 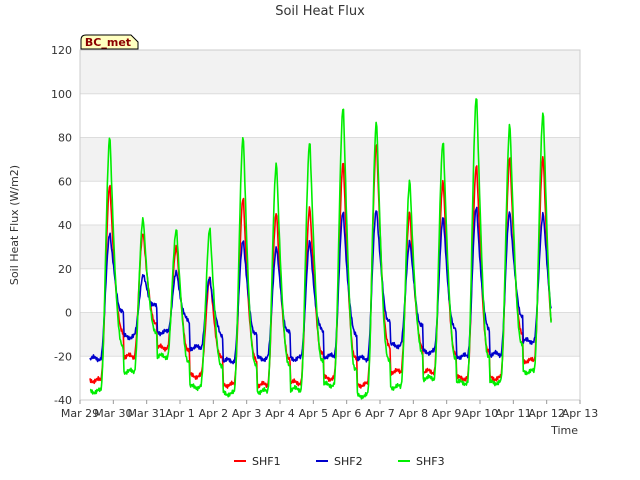 What do you see at coordinates (113, 413) in the screenshot?
I see `x-tick-label: Mar 30` at bounding box center [113, 413].